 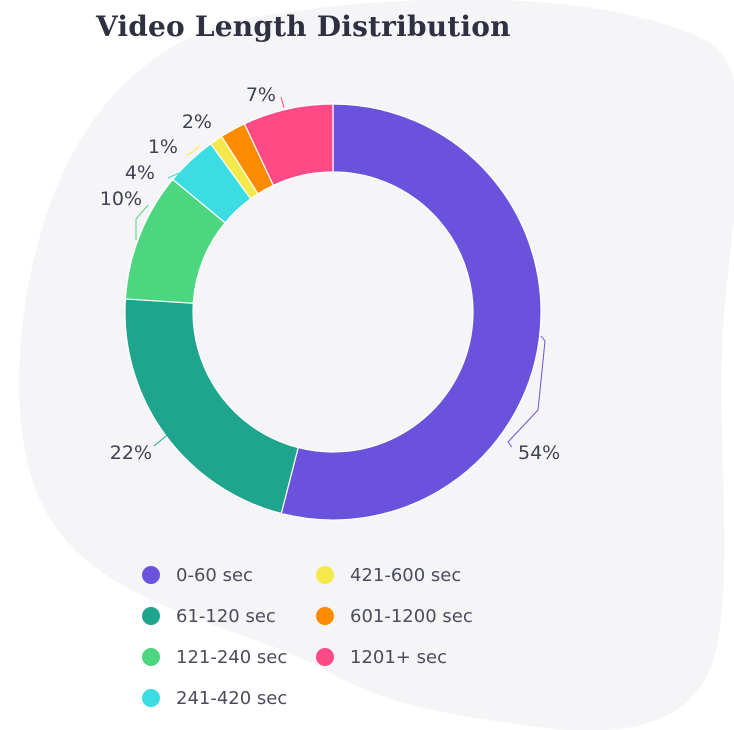 What do you see at coordinates (325, 657) in the screenshot?
I see `legend-swatch-1201-plus-sec` at bounding box center [325, 657].